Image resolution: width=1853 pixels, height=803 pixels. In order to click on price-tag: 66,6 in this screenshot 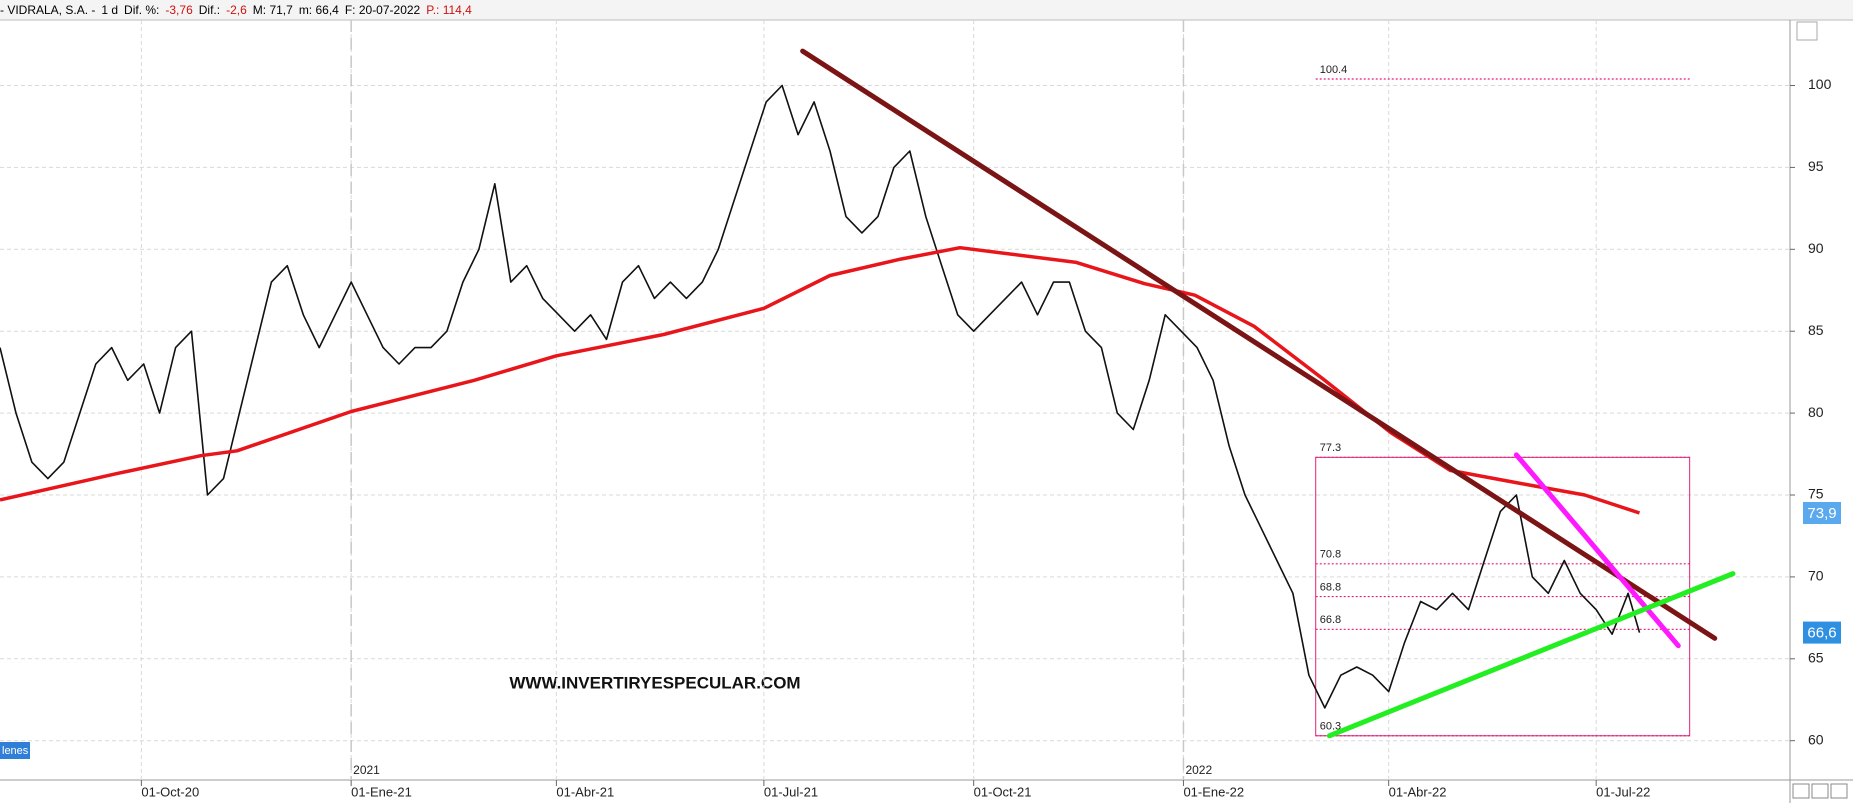, I will do `click(1821, 633)`.